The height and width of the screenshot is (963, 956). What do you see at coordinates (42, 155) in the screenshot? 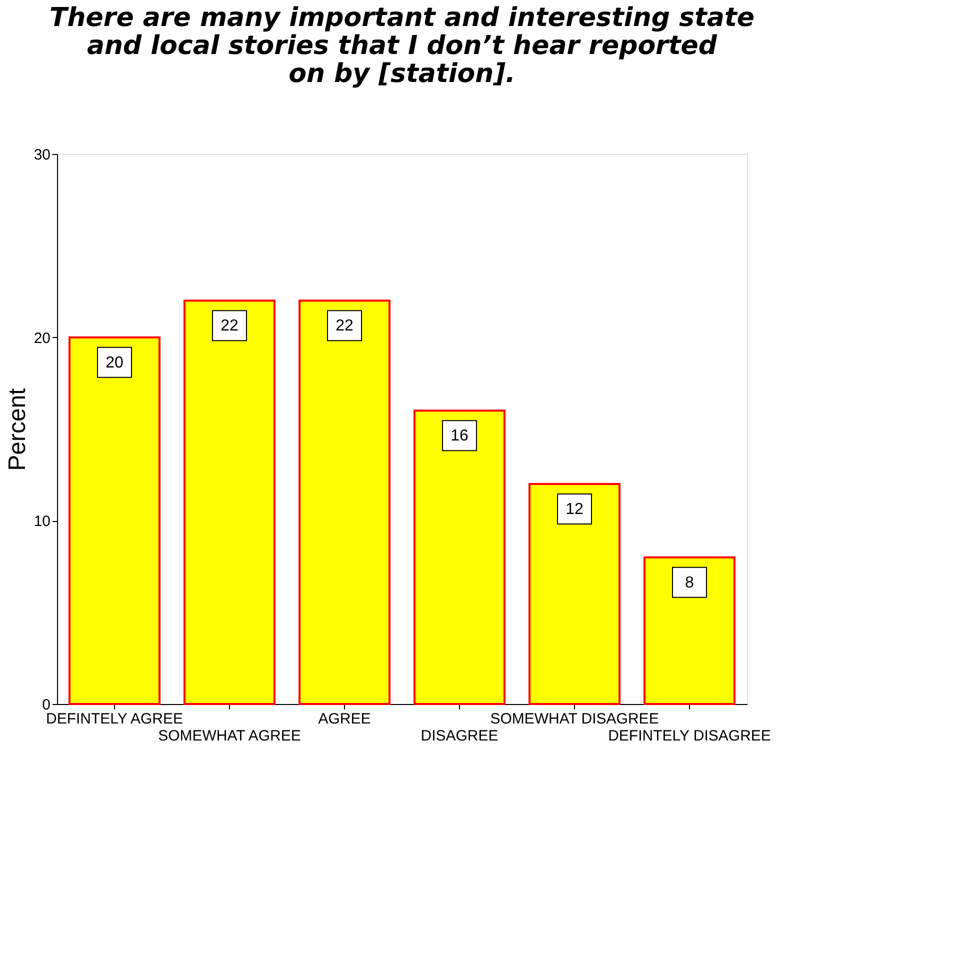
I see `y-tick-label: 30` at bounding box center [42, 155].